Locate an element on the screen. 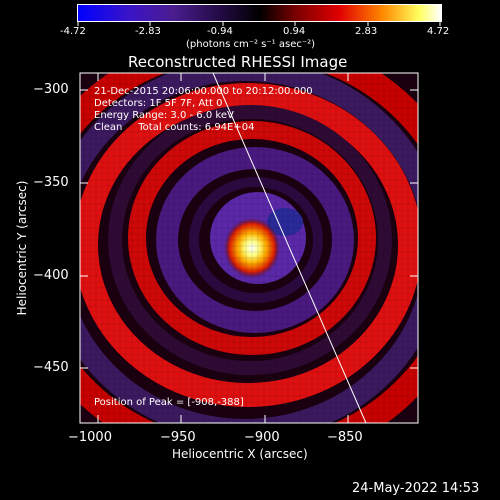 The image size is (500, 500). peak-position-label: Position of Peak = [-908,-388] is located at coordinates (169, 402).